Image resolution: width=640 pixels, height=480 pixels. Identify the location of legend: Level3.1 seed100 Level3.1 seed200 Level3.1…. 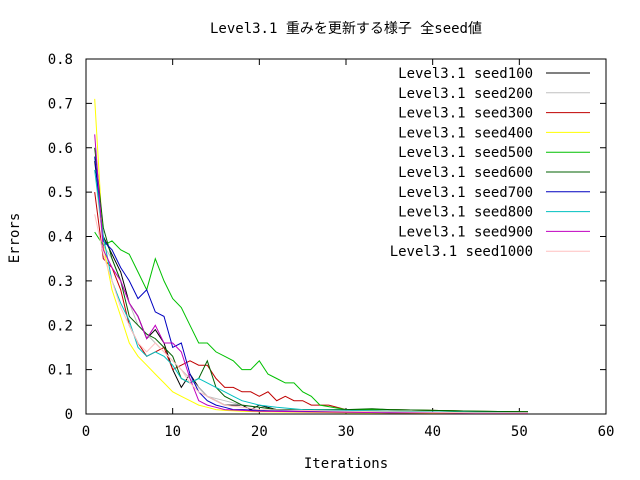
(490, 163).